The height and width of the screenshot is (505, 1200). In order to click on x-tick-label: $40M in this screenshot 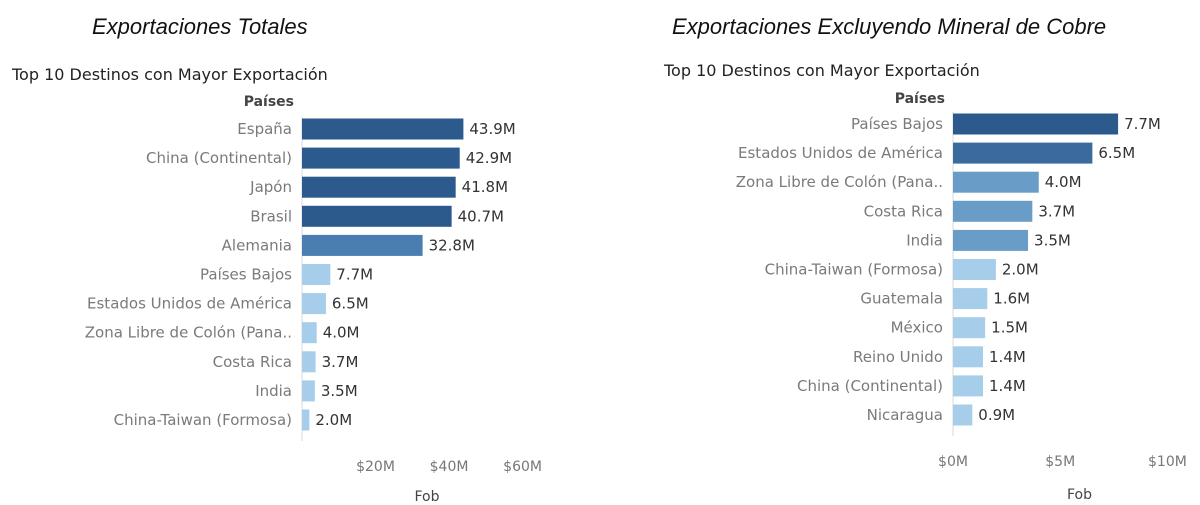, I will do `click(449, 467)`.